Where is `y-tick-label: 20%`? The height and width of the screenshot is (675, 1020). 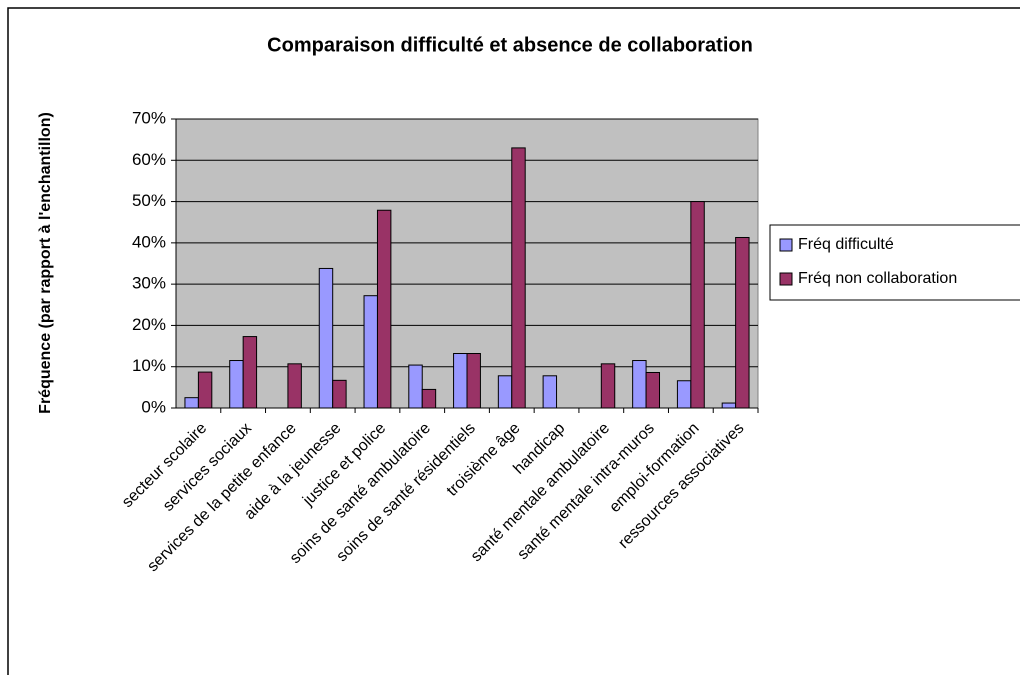
y-tick-label: 20% is located at coordinates (149, 324).